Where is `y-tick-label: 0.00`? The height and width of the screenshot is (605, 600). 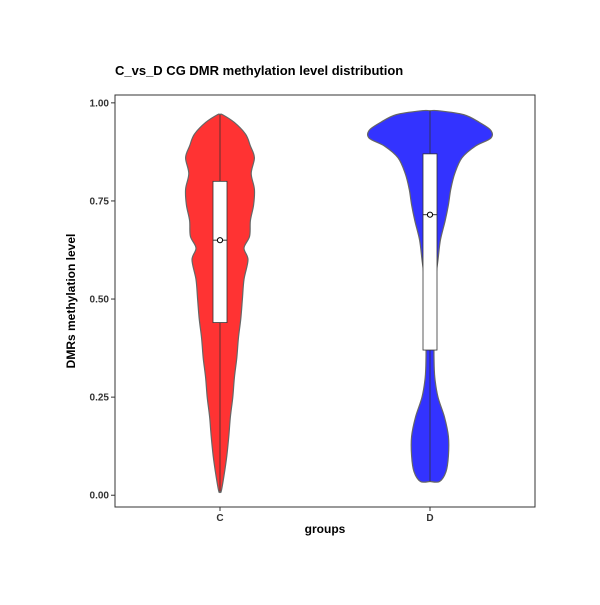
y-tick-label: 0.00 is located at coordinates (100, 496).